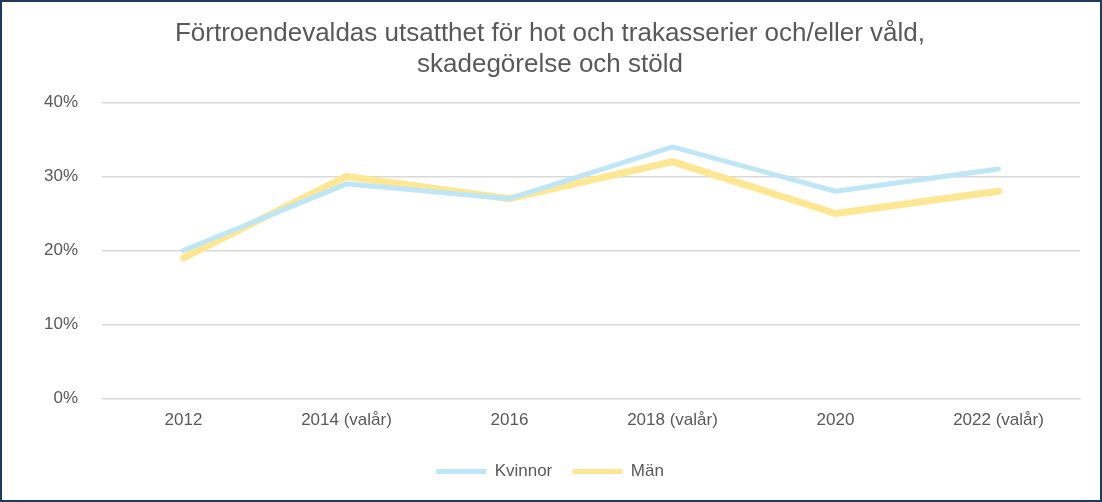 The width and height of the screenshot is (1102, 502). What do you see at coordinates (66, 398) in the screenshot?
I see `y-tick-label: 0%` at bounding box center [66, 398].